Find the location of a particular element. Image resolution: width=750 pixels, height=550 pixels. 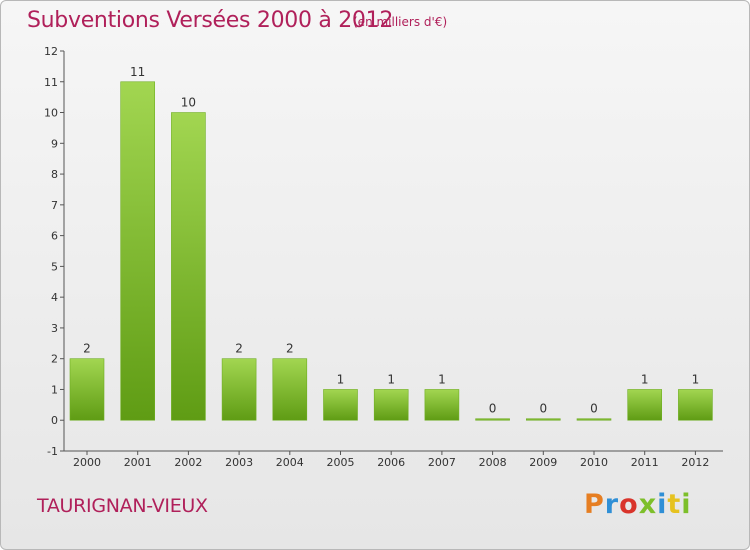

x-tick-label: 2012 is located at coordinates (695, 462).